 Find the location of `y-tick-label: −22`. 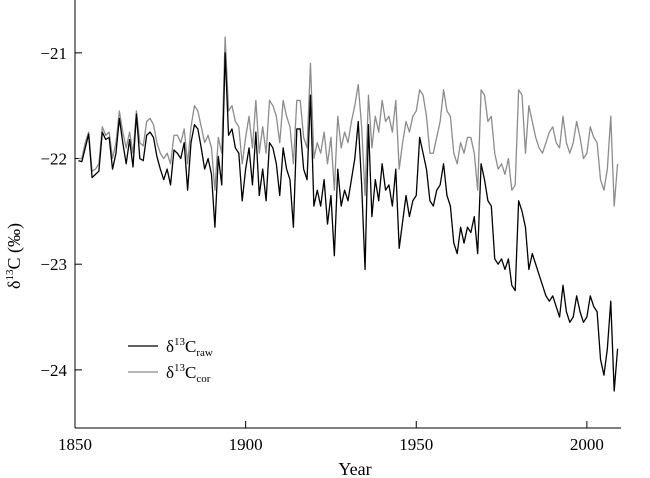

y-tick-label: −22 is located at coordinates (53, 159).